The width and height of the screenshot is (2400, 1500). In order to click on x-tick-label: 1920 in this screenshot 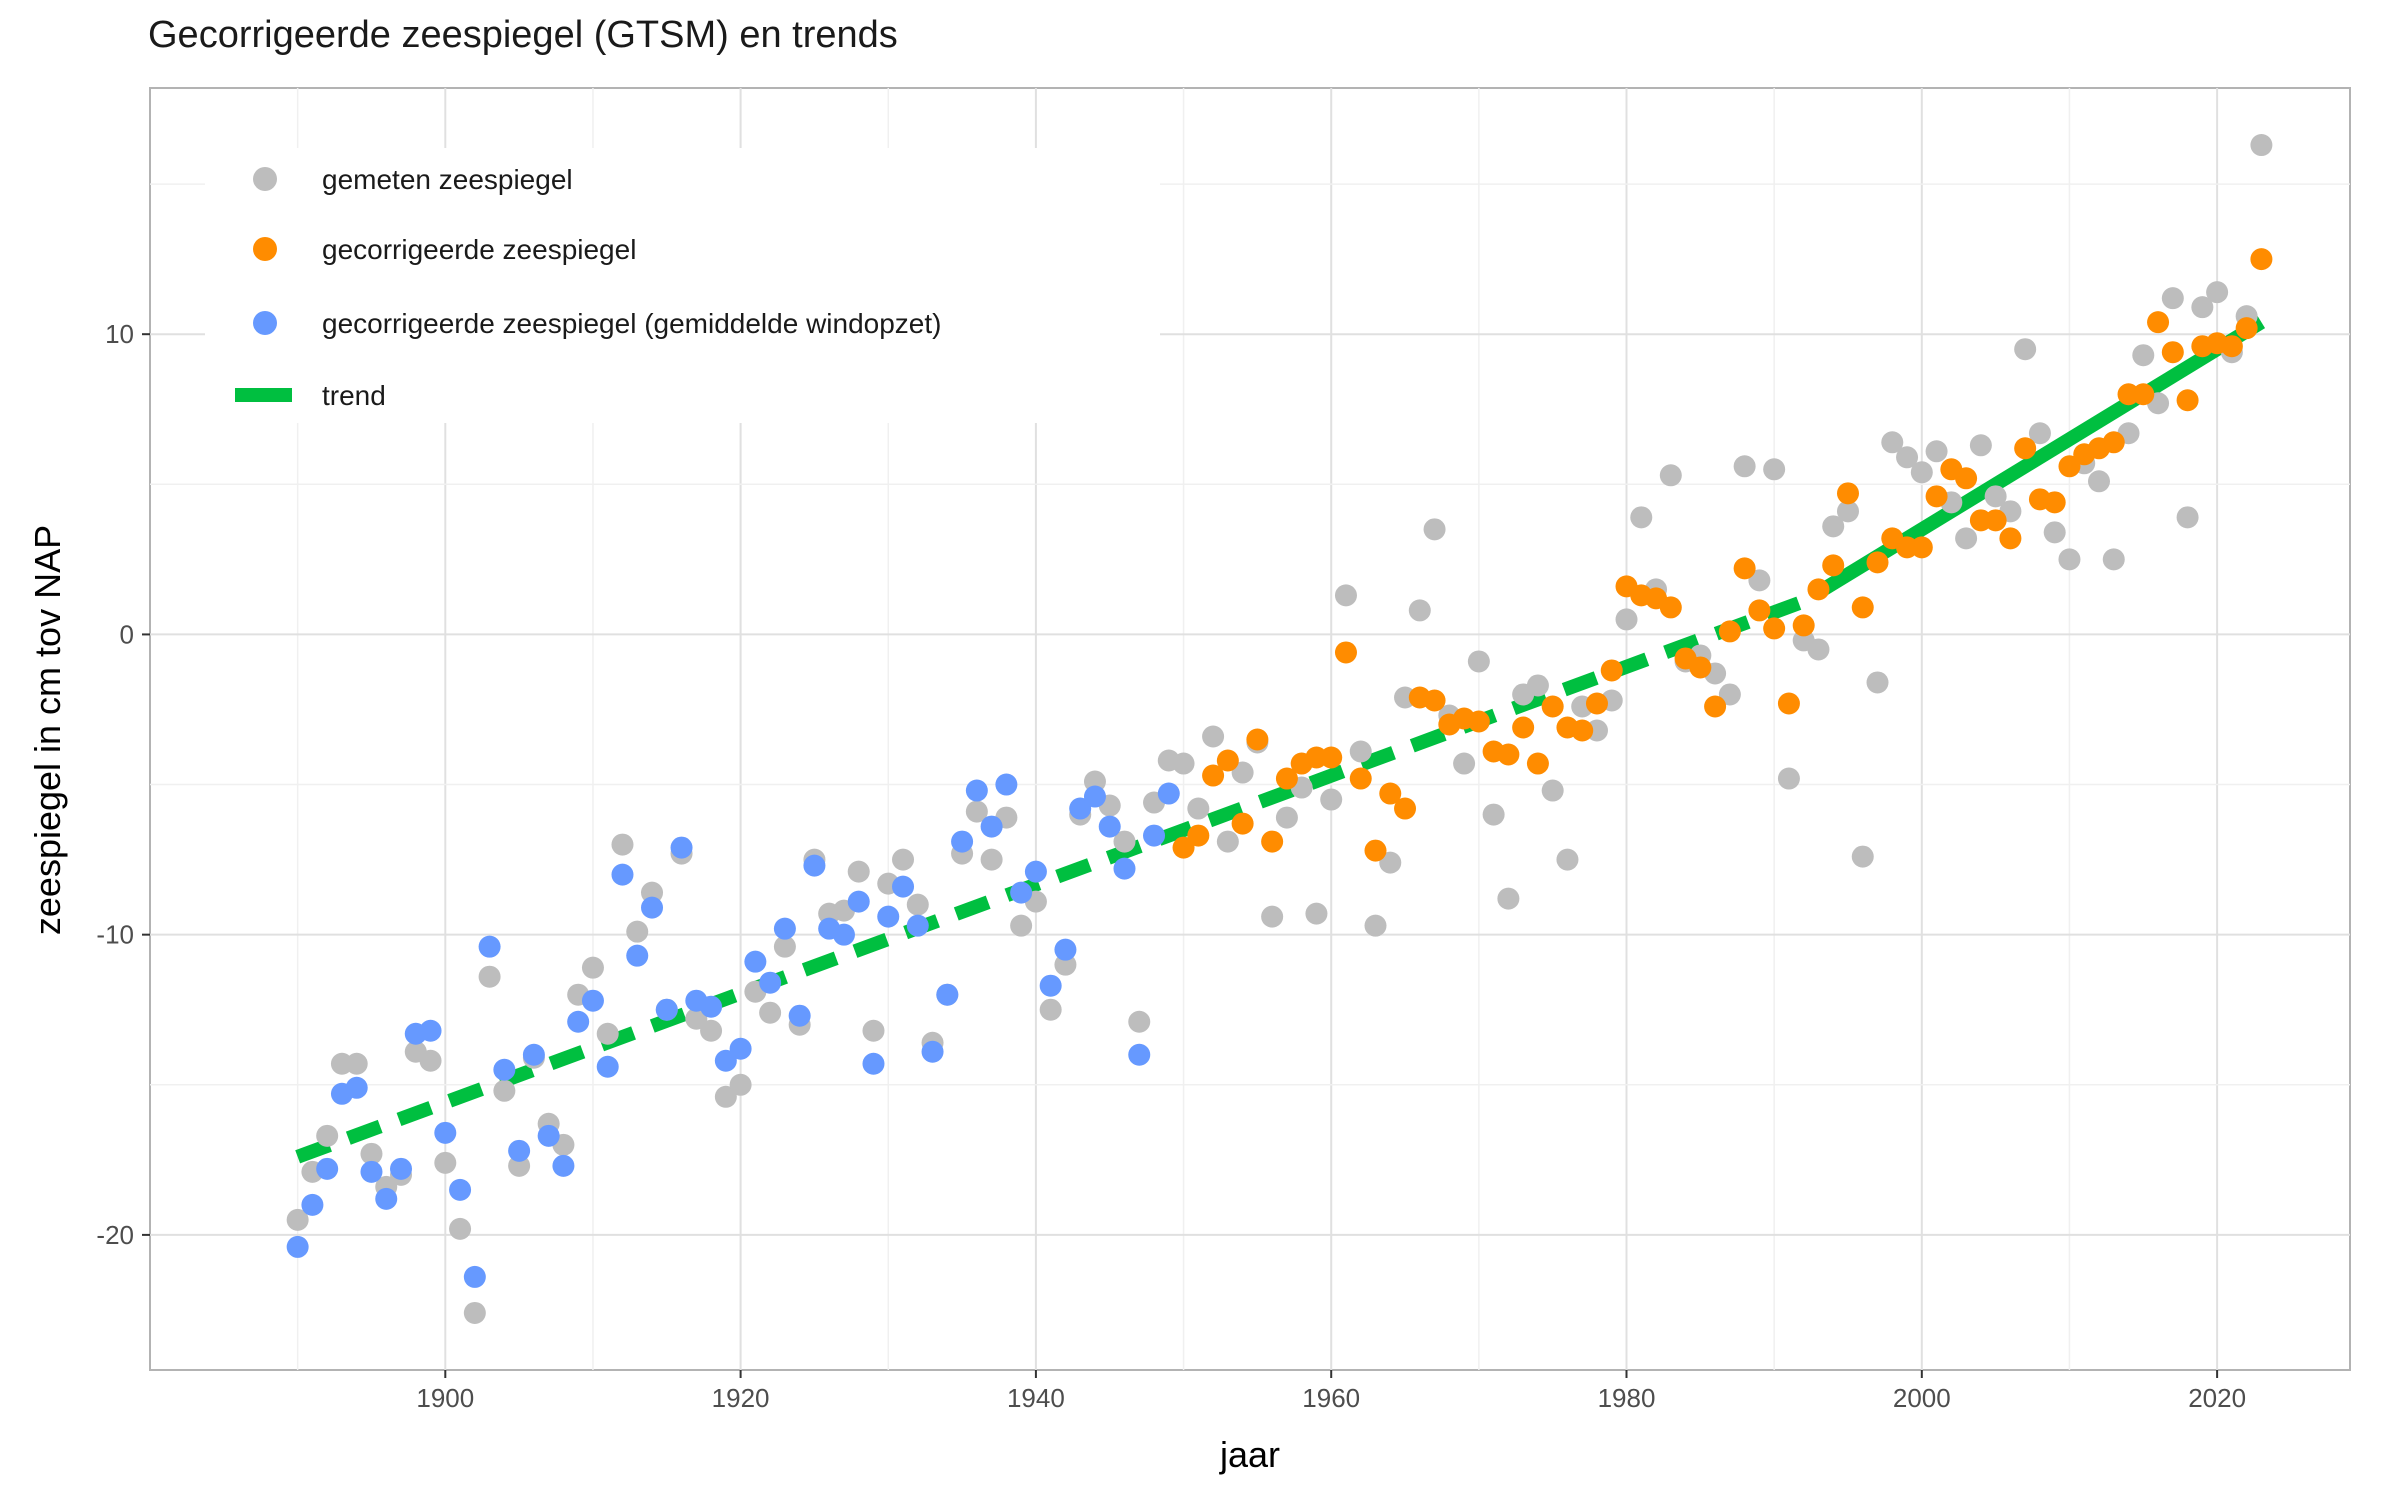, I will do `click(741, 1398)`.